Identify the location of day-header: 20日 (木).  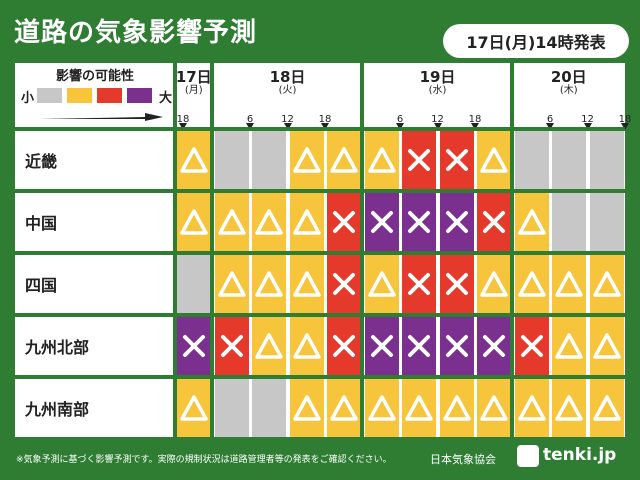
(568, 87).